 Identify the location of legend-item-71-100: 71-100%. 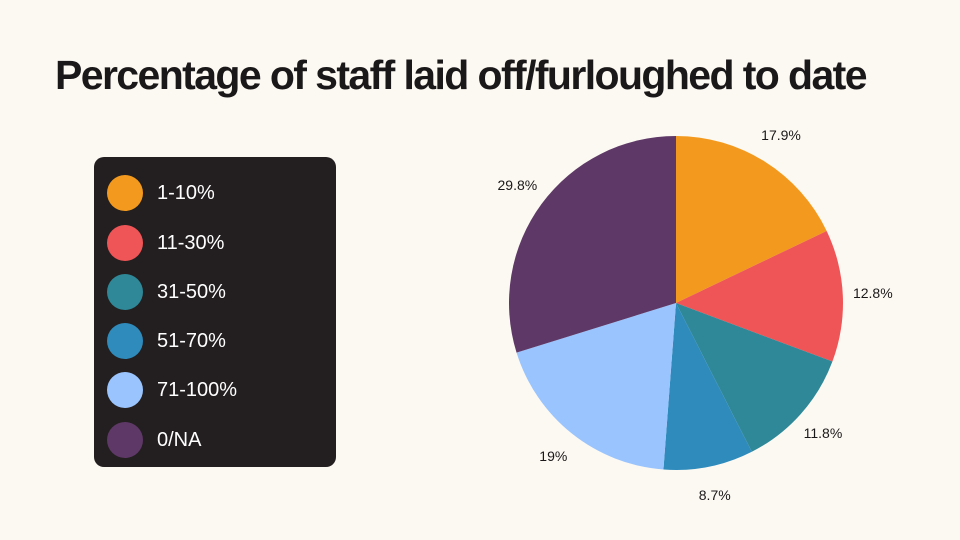
(172, 390).